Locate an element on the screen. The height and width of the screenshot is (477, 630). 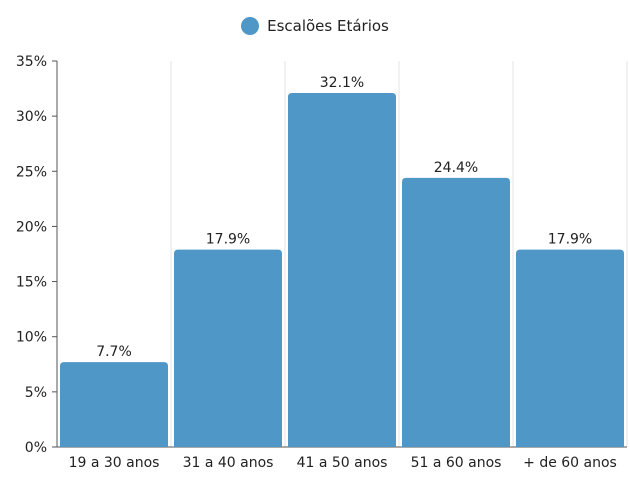
legend-label: Escalões Etários is located at coordinates (328, 26).